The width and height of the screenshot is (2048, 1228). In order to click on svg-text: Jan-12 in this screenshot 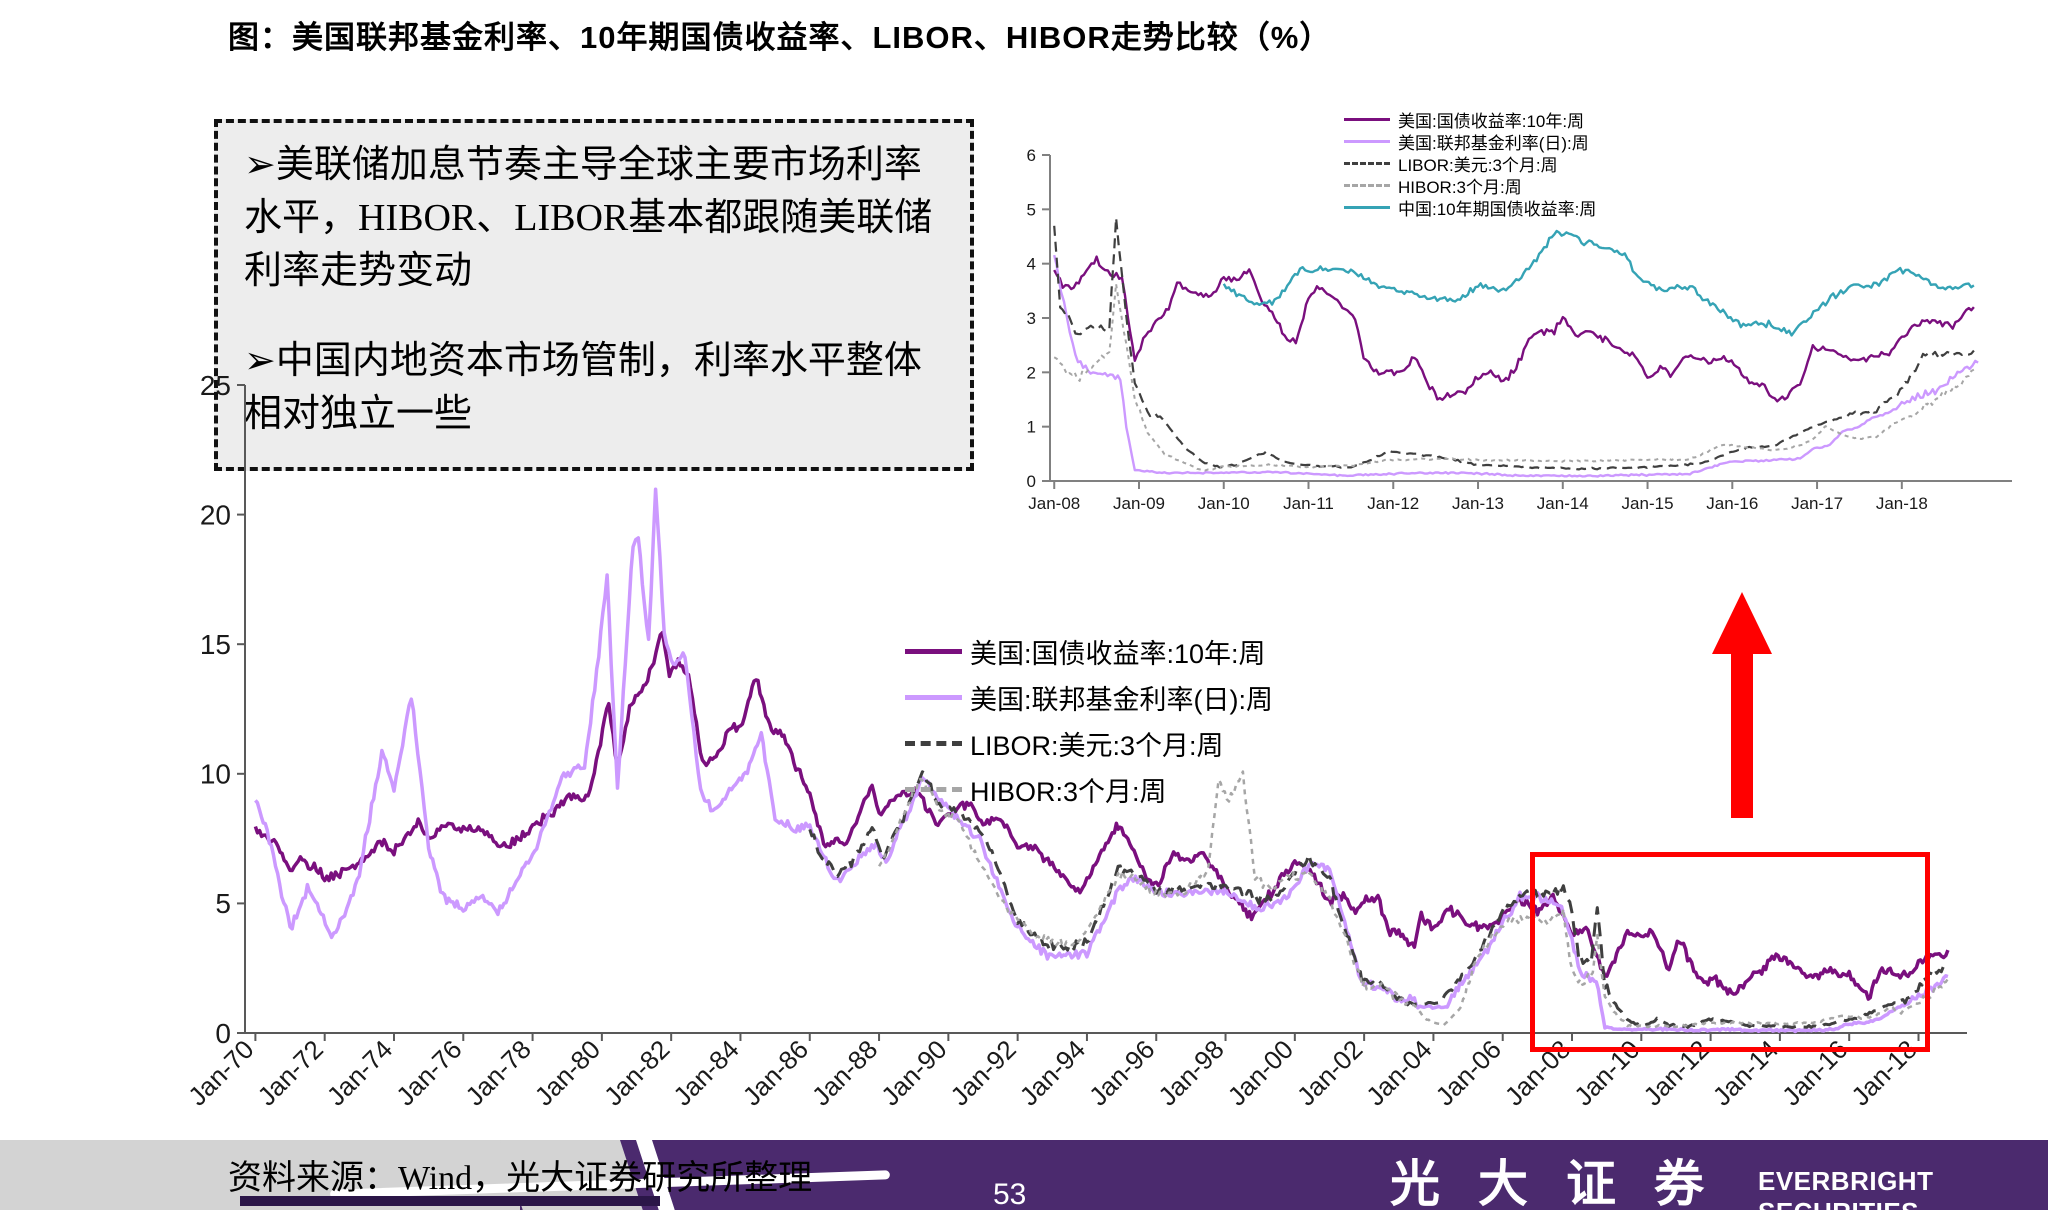, I will do `click(1393, 503)`.